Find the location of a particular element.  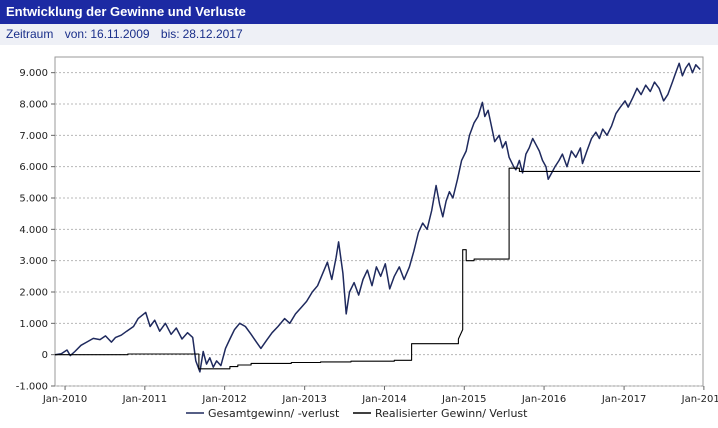

x-tick-label: Jan-2014 is located at coordinates (383, 399).